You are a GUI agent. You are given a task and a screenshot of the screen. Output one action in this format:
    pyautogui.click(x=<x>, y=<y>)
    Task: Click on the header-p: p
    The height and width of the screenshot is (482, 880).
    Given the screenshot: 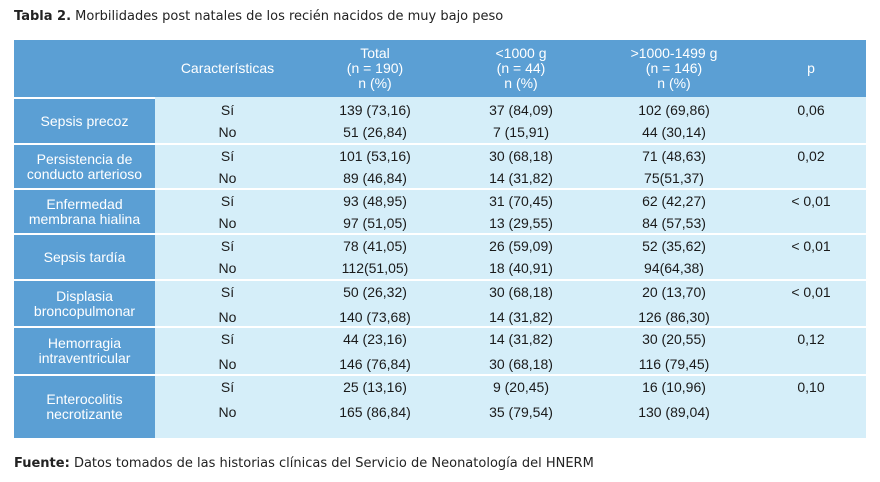 What is the action you would take?
    pyautogui.click(x=811, y=68)
    